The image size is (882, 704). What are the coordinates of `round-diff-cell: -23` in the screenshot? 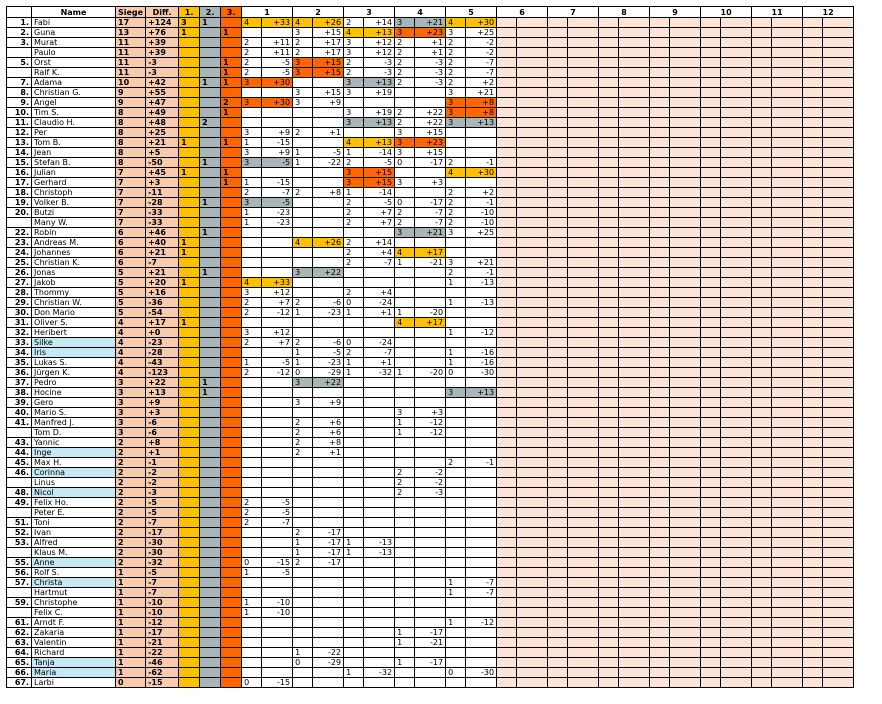 It's located at (328, 362).